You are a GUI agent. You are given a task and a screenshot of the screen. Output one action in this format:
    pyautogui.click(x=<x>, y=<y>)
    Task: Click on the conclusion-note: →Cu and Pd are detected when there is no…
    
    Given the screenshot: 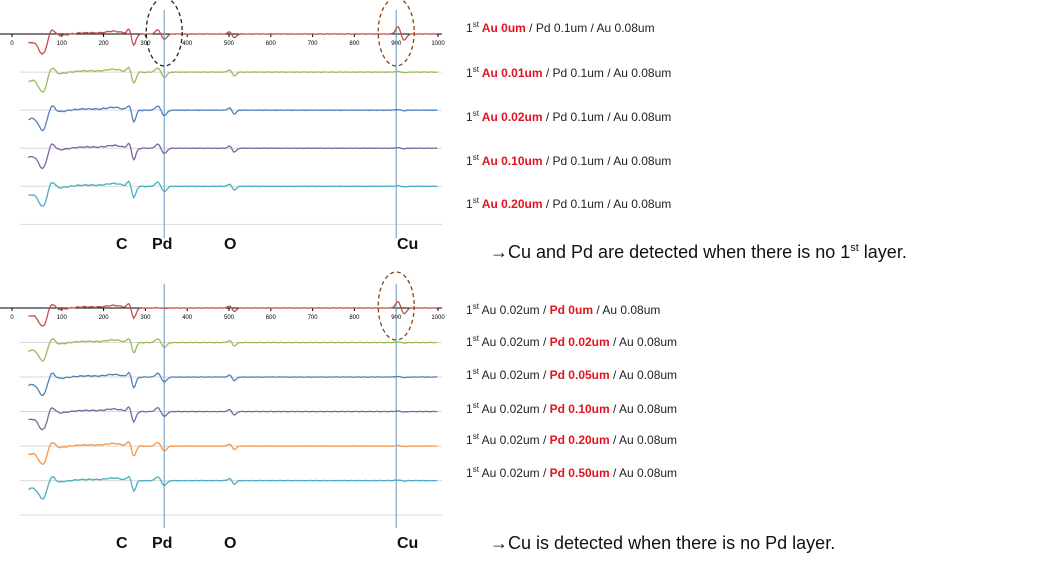 What is the action you would take?
    pyautogui.click(x=698, y=252)
    